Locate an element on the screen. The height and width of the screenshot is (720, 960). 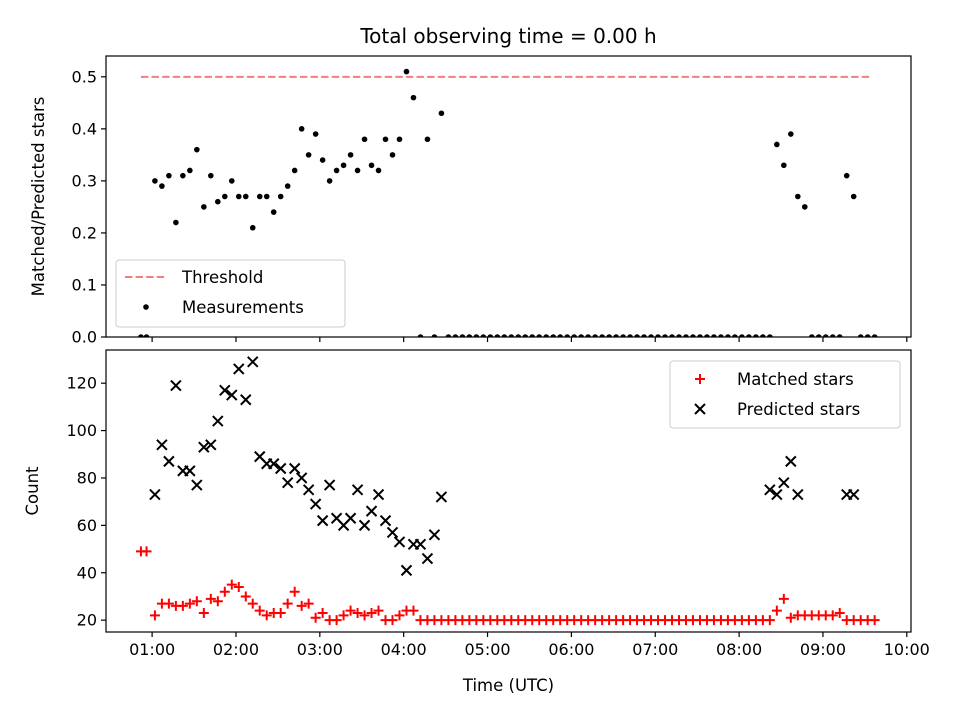
time-x-axis-label: Time (UTC) is located at coordinates (508, 685).